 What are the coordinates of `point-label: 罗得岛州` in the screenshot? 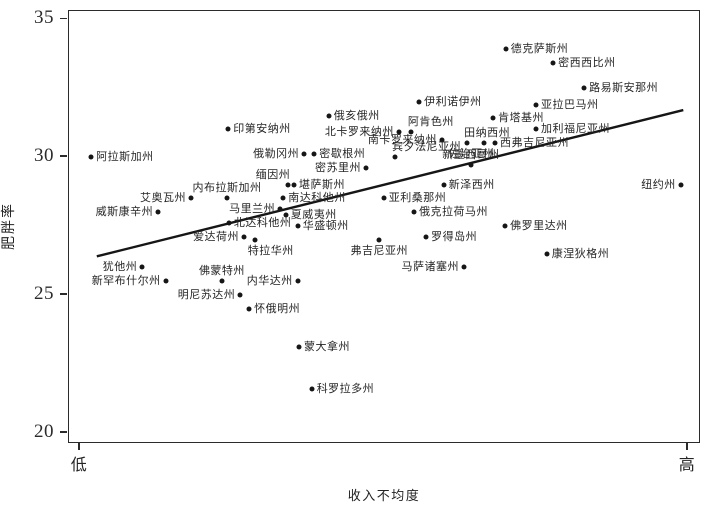 It's located at (454, 237).